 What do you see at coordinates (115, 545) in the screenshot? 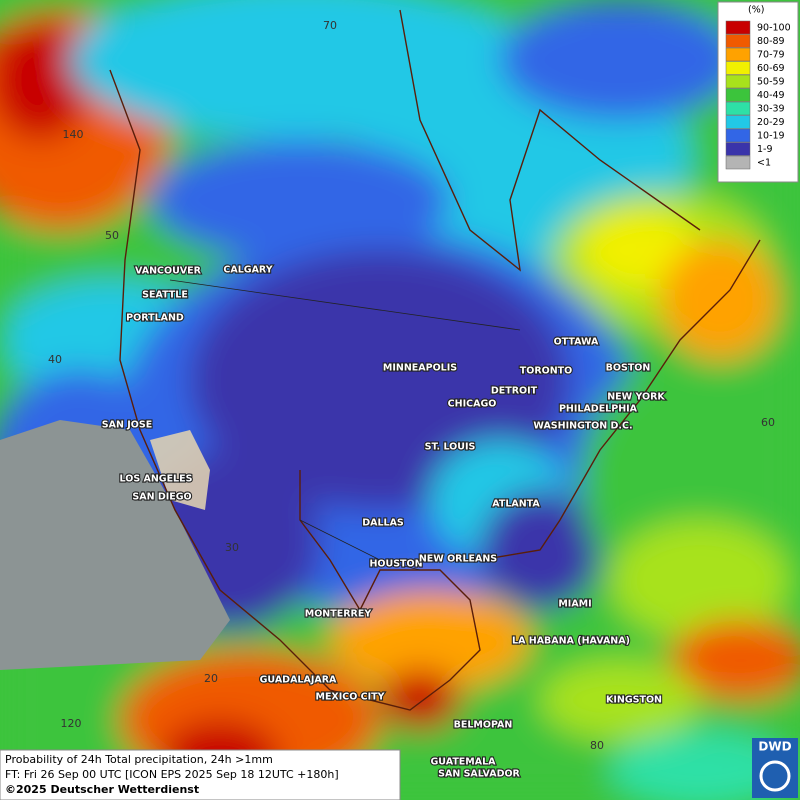
I see `no-data-area` at bounding box center [115, 545].